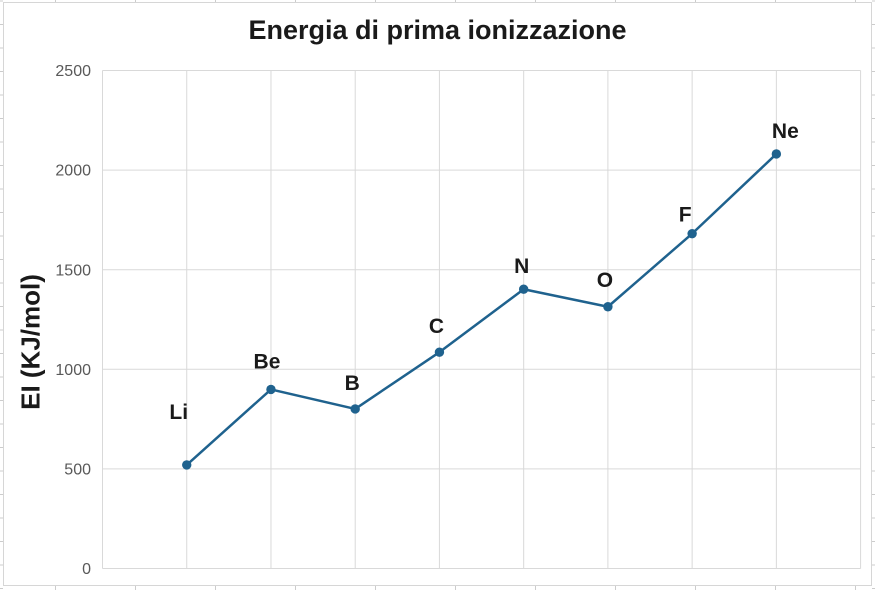 This screenshot has height=590, width=875. I want to click on y-tick-label: 1500, so click(73, 270).